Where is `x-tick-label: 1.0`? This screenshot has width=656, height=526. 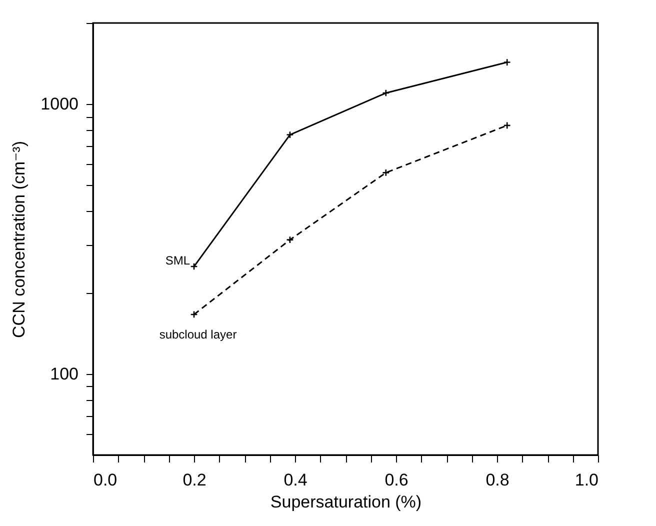
x-tick-label: 1.0 is located at coordinates (586, 480).